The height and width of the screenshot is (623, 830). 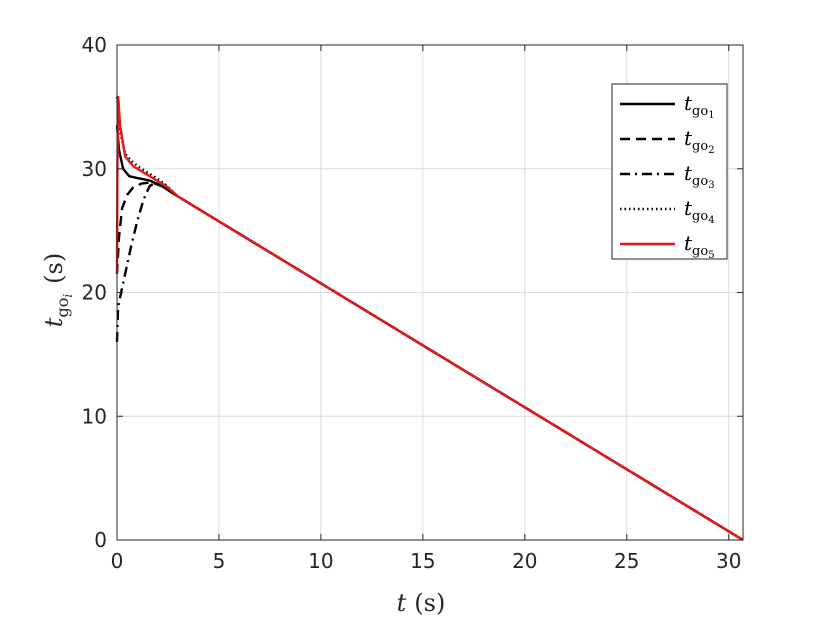 What do you see at coordinates (219, 561) in the screenshot?
I see `x-tick-label: 5` at bounding box center [219, 561].